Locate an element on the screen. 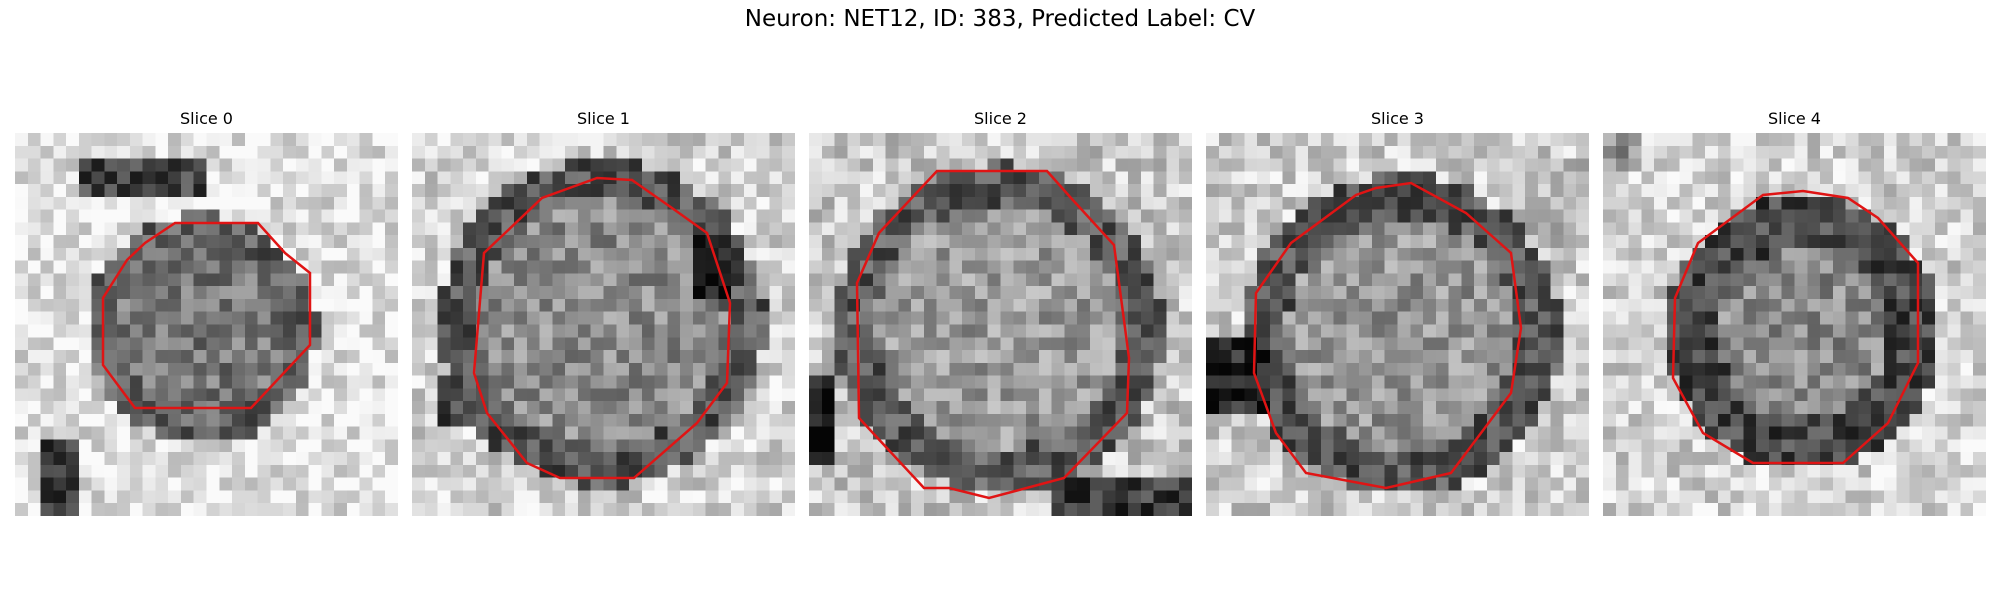 The width and height of the screenshot is (2000, 600). slice-panel-0: Slice 0 is located at coordinates (206, 312).